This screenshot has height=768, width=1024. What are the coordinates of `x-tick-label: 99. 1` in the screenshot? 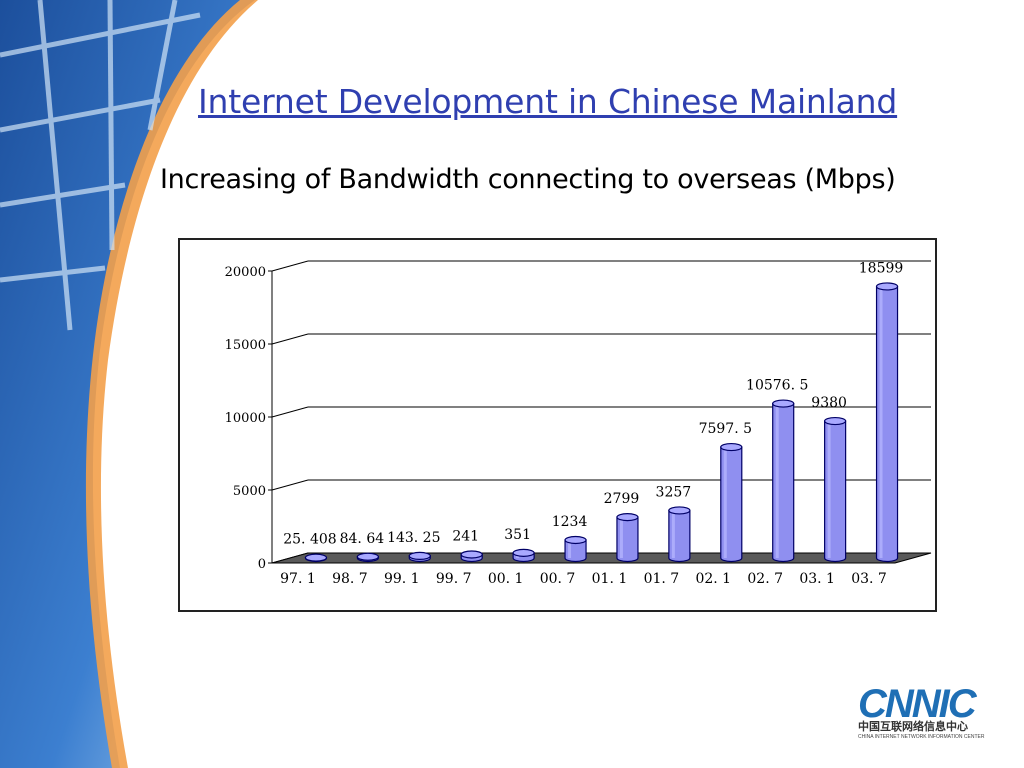 It's located at (402, 579).